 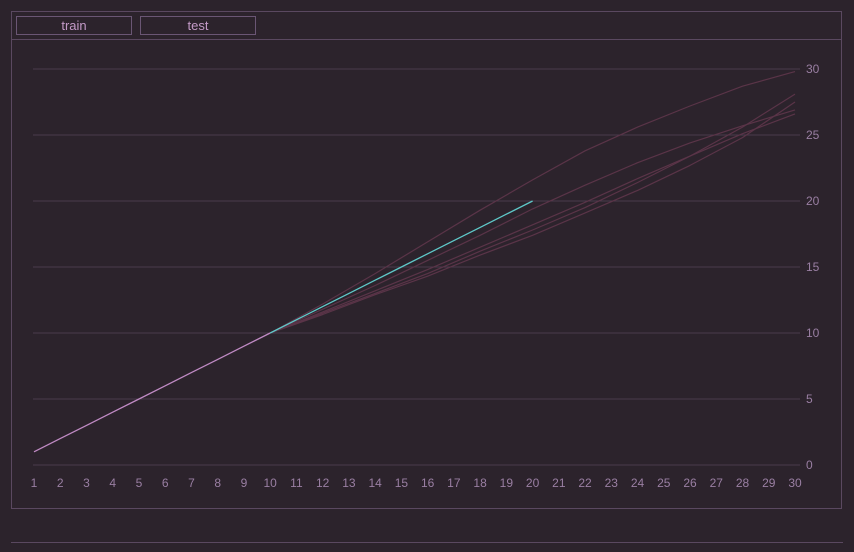 I want to click on x-tick-label: 12, so click(x=323, y=483).